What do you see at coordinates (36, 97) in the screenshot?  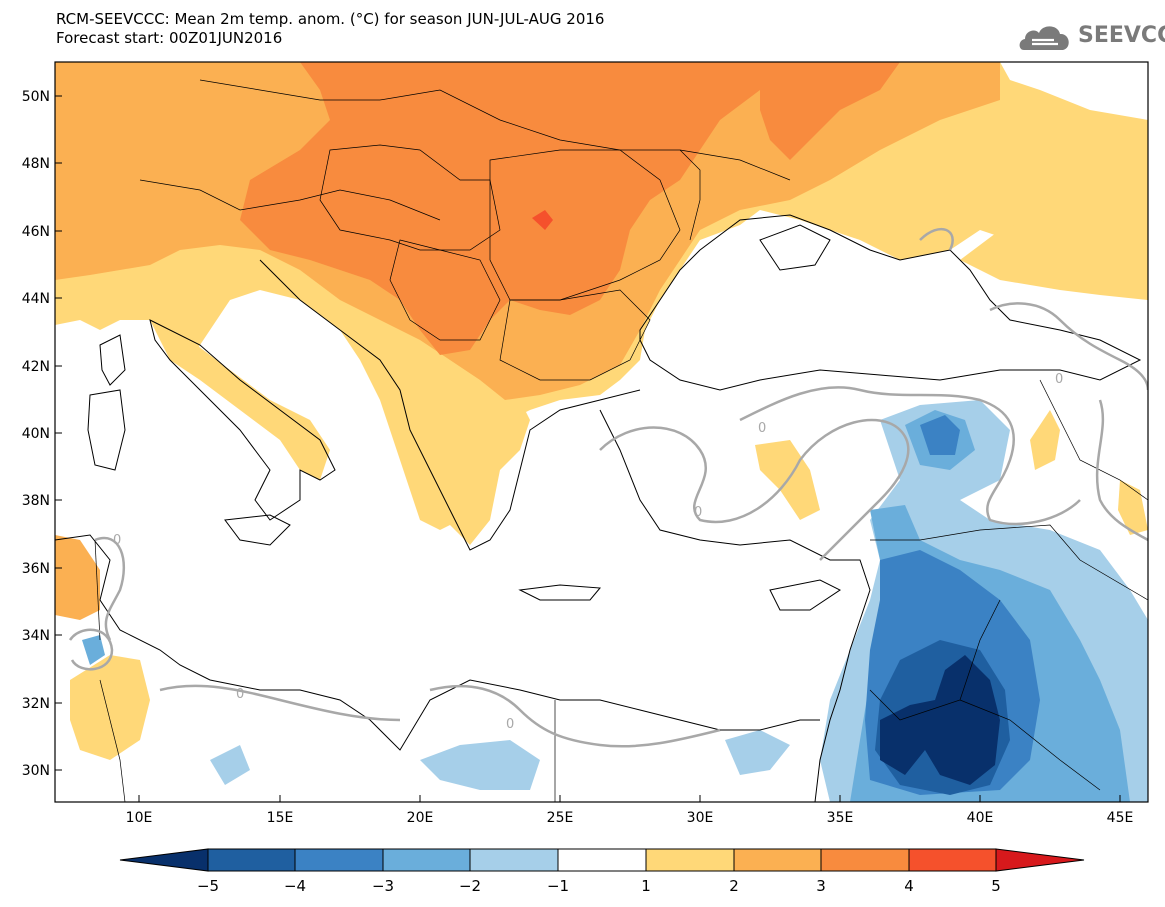 I see `lat-tick-50n: 50N` at bounding box center [36, 97].